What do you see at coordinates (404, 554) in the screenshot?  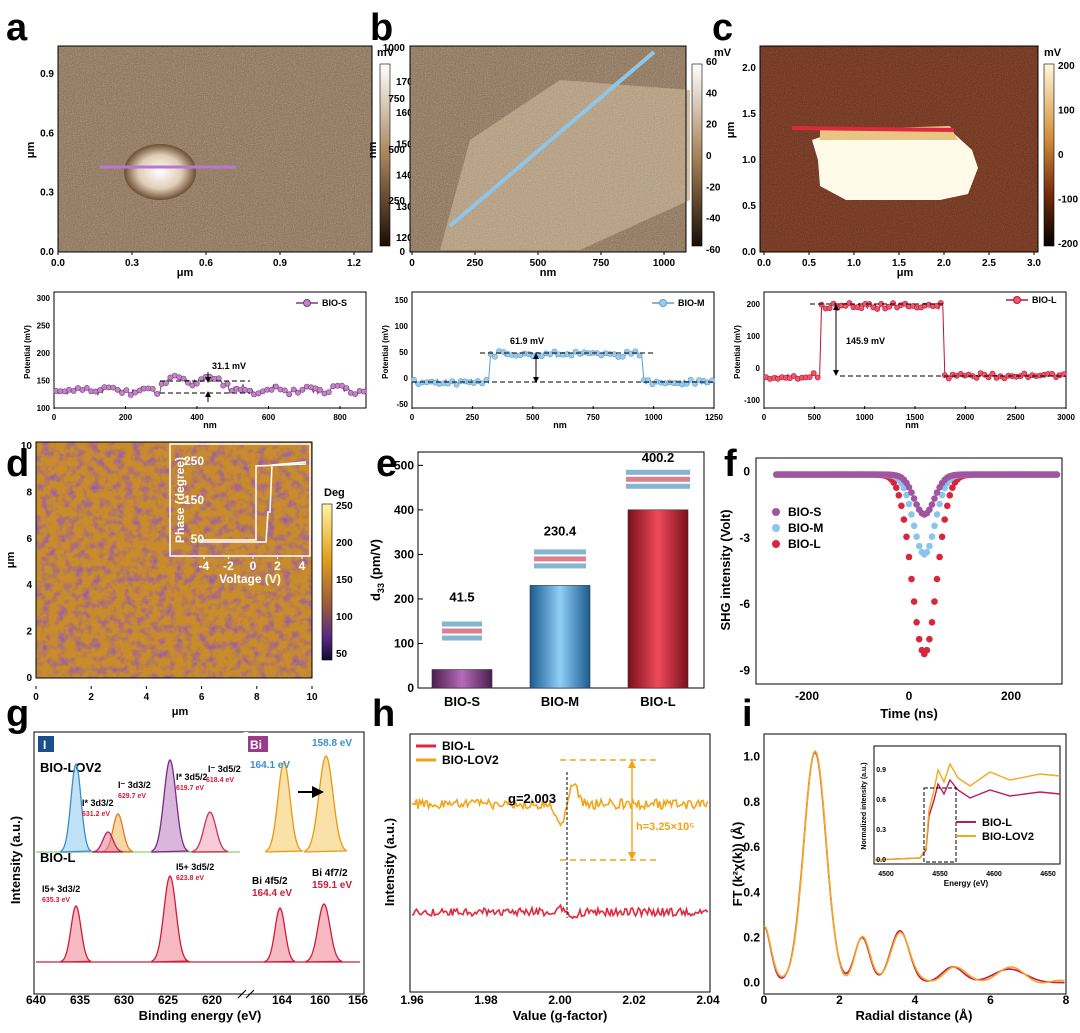 I see `tick-label: 300` at bounding box center [404, 554].